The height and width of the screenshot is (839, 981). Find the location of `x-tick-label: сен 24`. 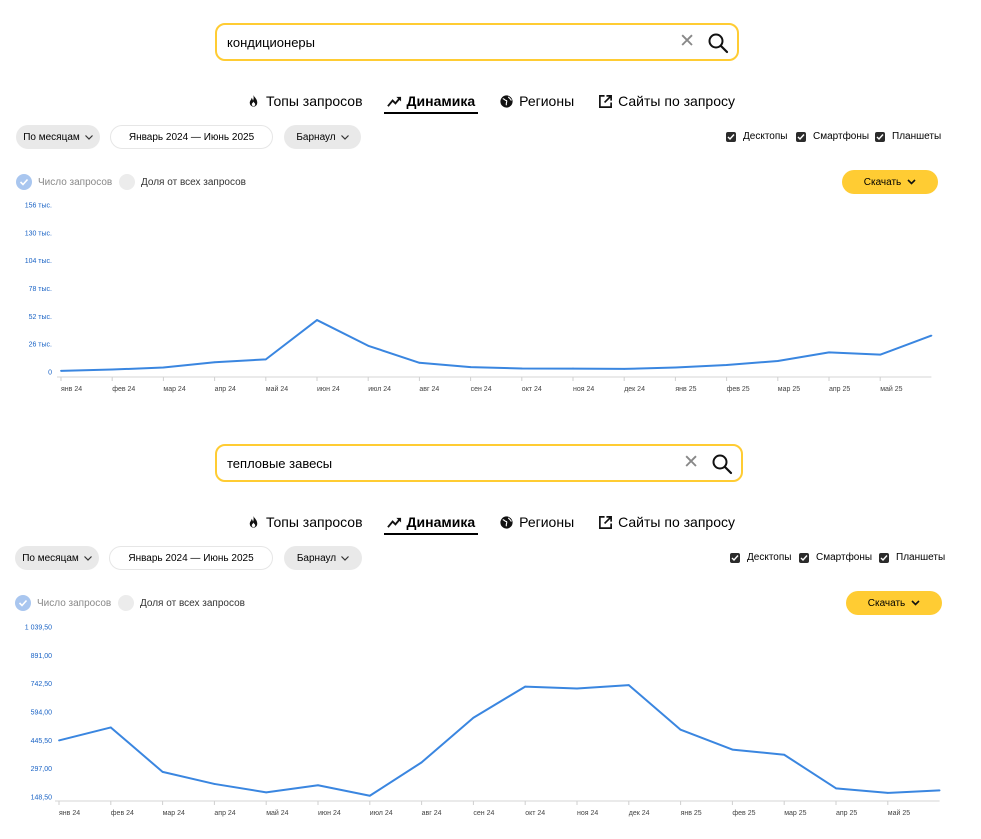

x-tick-label: сен 24 is located at coordinates (483, 813).